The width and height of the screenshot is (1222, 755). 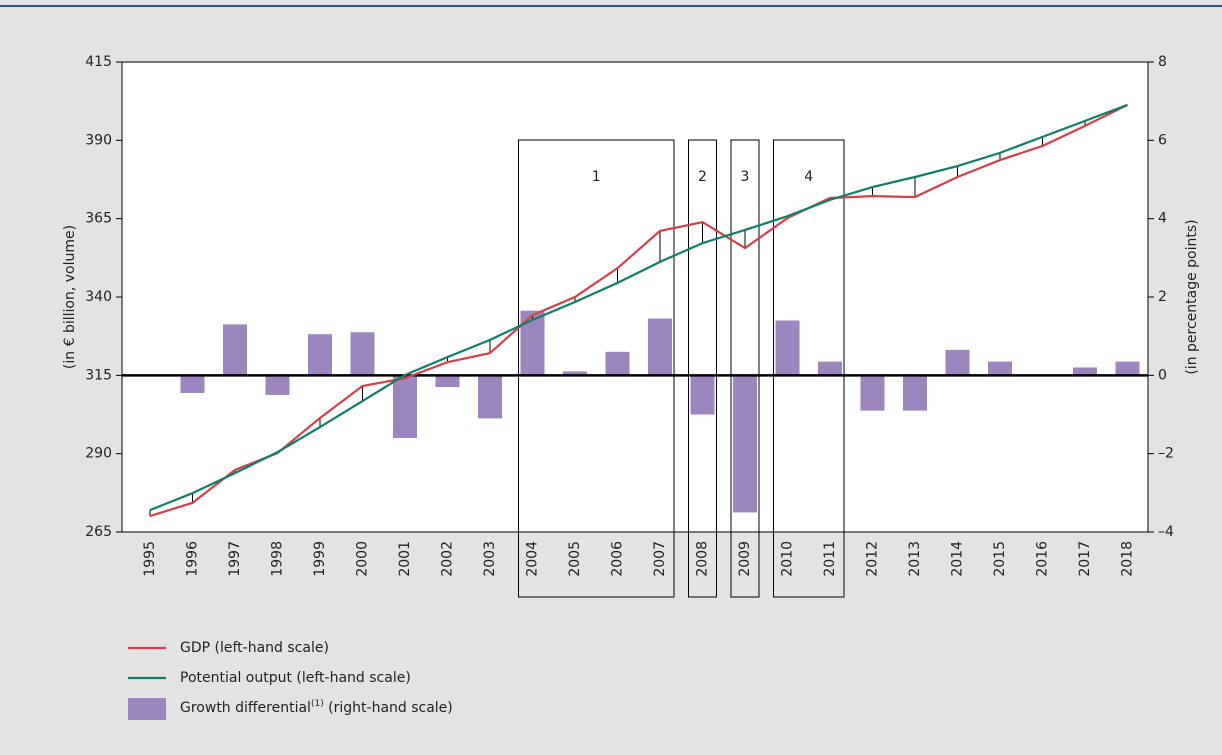 What do you see at coordinates (830, 559) in the screenshot?
I see `x-tick-label: 2011` at bounding box center [830, 559].